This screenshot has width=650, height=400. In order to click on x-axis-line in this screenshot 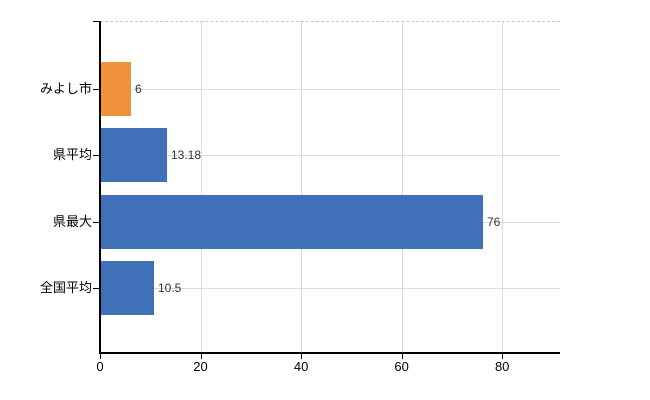, I will do `click(329, 353)`.